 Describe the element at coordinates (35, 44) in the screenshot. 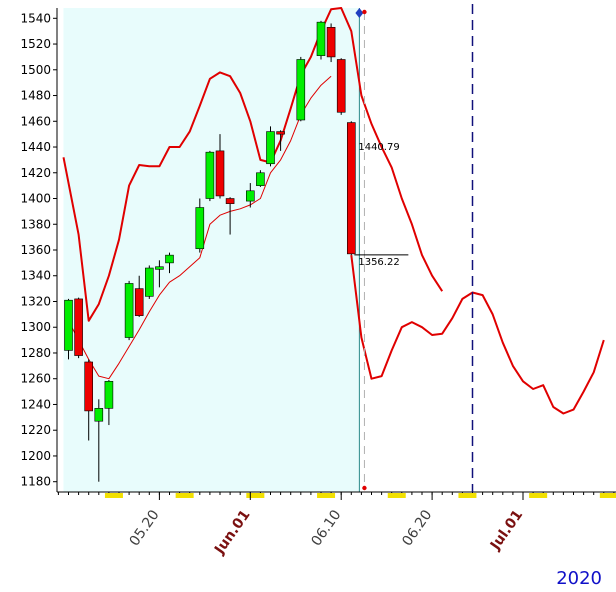

I see `y-tick-label: 1520` at that location.